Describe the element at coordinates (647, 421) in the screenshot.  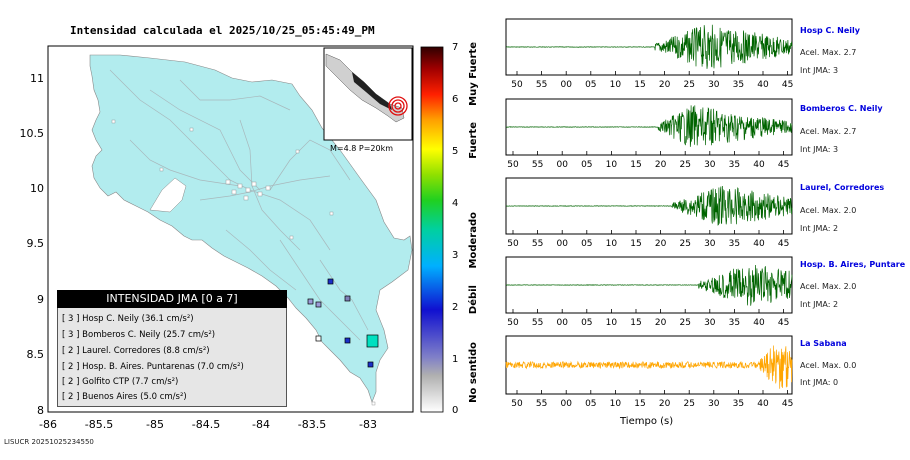
I see `x-axis-label: Tiempo (s)` at that location.